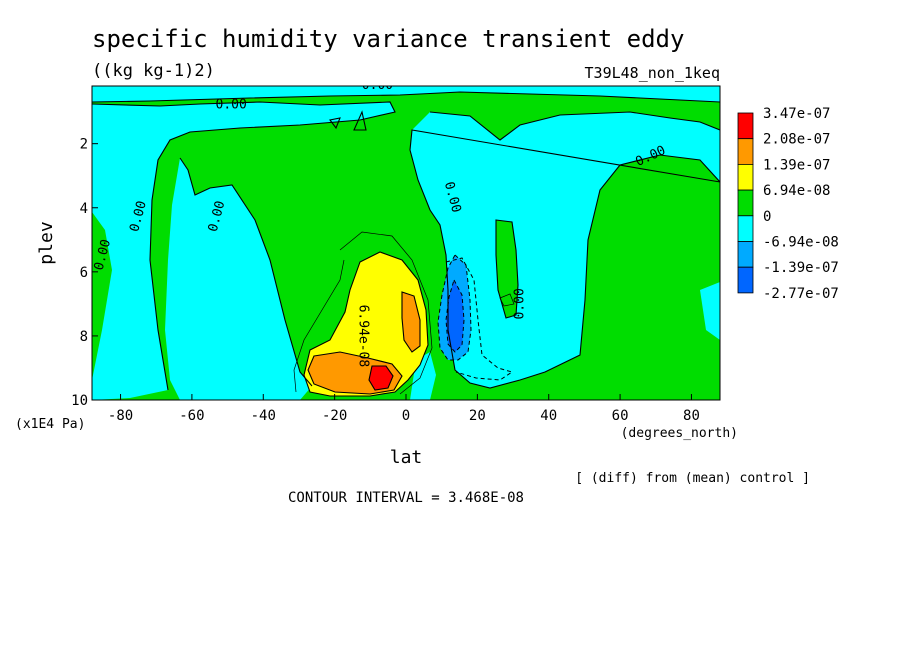  Describe the element at coordinates (679, 433) in the screenshot. I see `x-axis-units: (degrees_north)` at that location.